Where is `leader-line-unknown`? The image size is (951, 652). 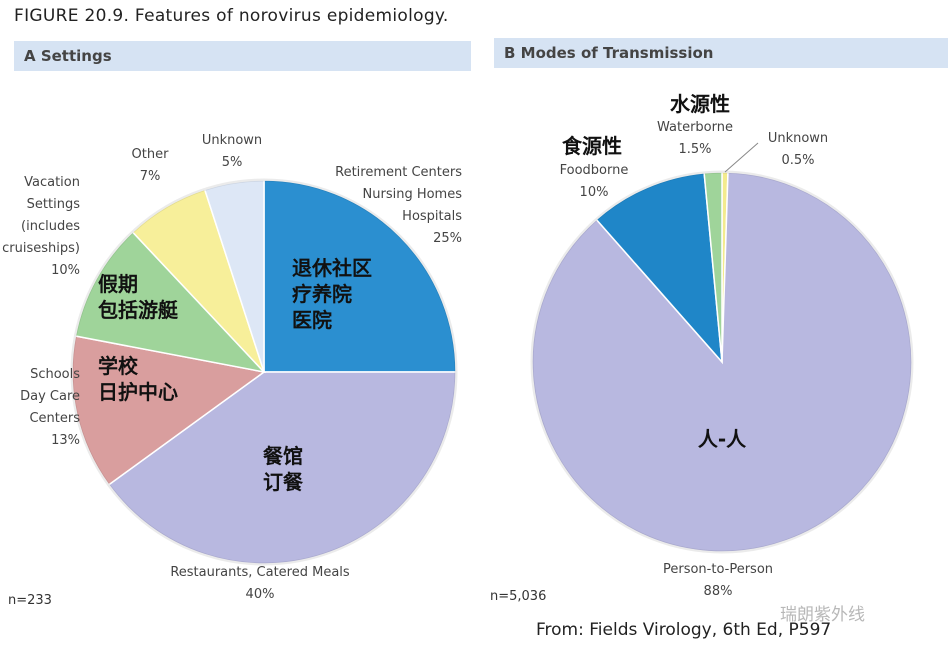
leader-line-unknown is located at coordinates (741, 157).